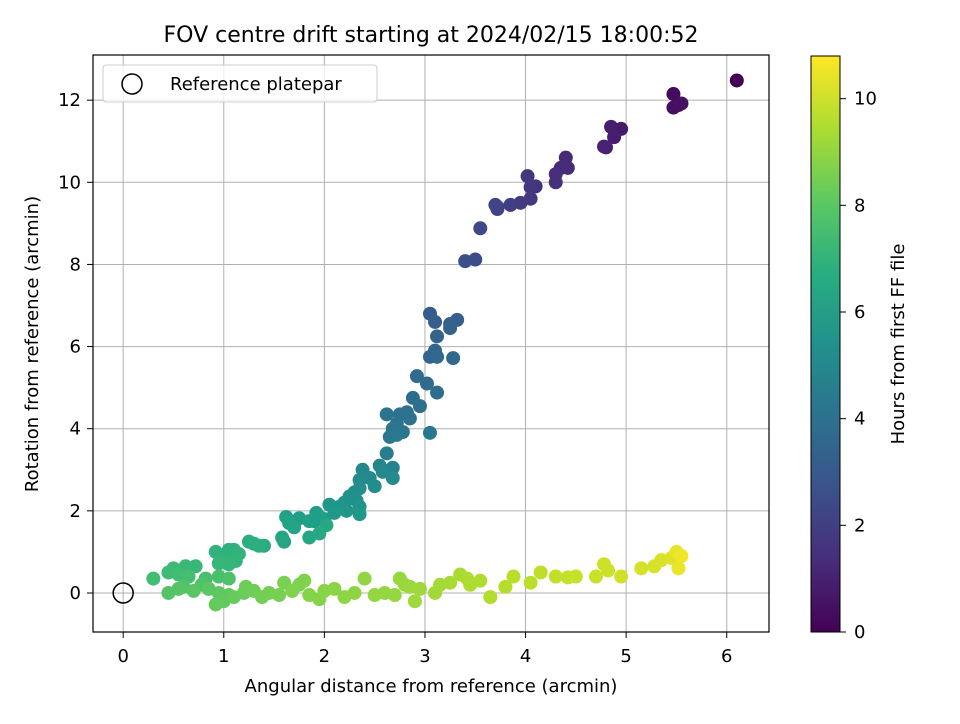  What do you see at coordinates (75, 593) in the screenshot?
I see `y-tick-label: 0` at bounding box center [75, 593].